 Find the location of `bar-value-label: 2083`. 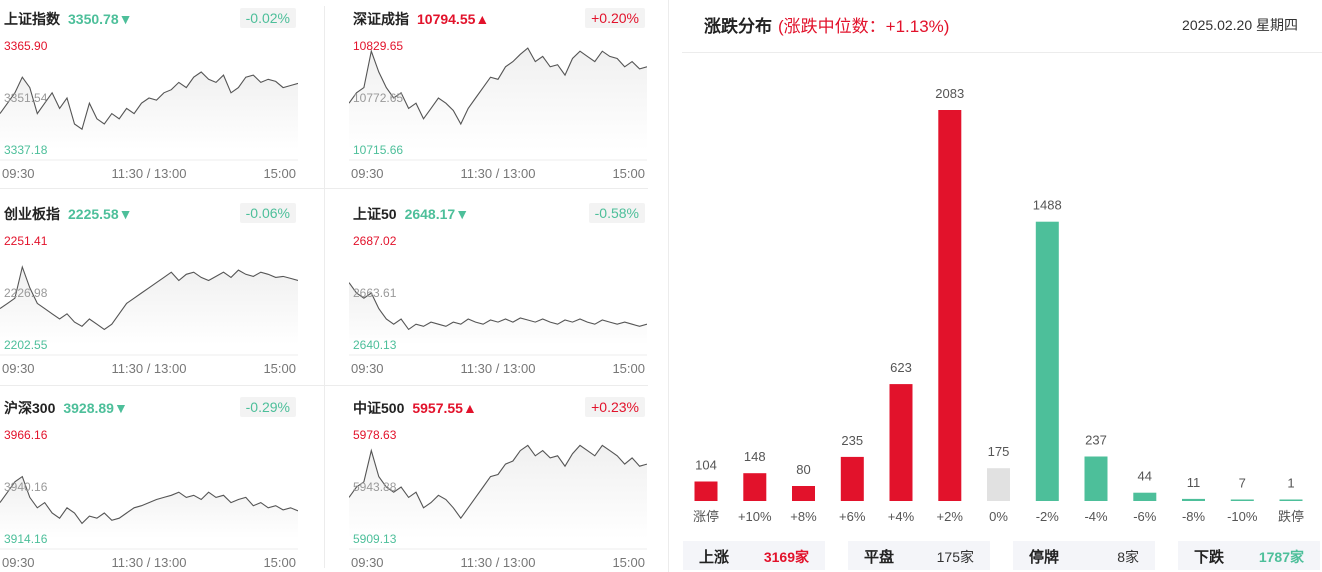

bar-value-label: 2083 is located at coordinates (949, 93).